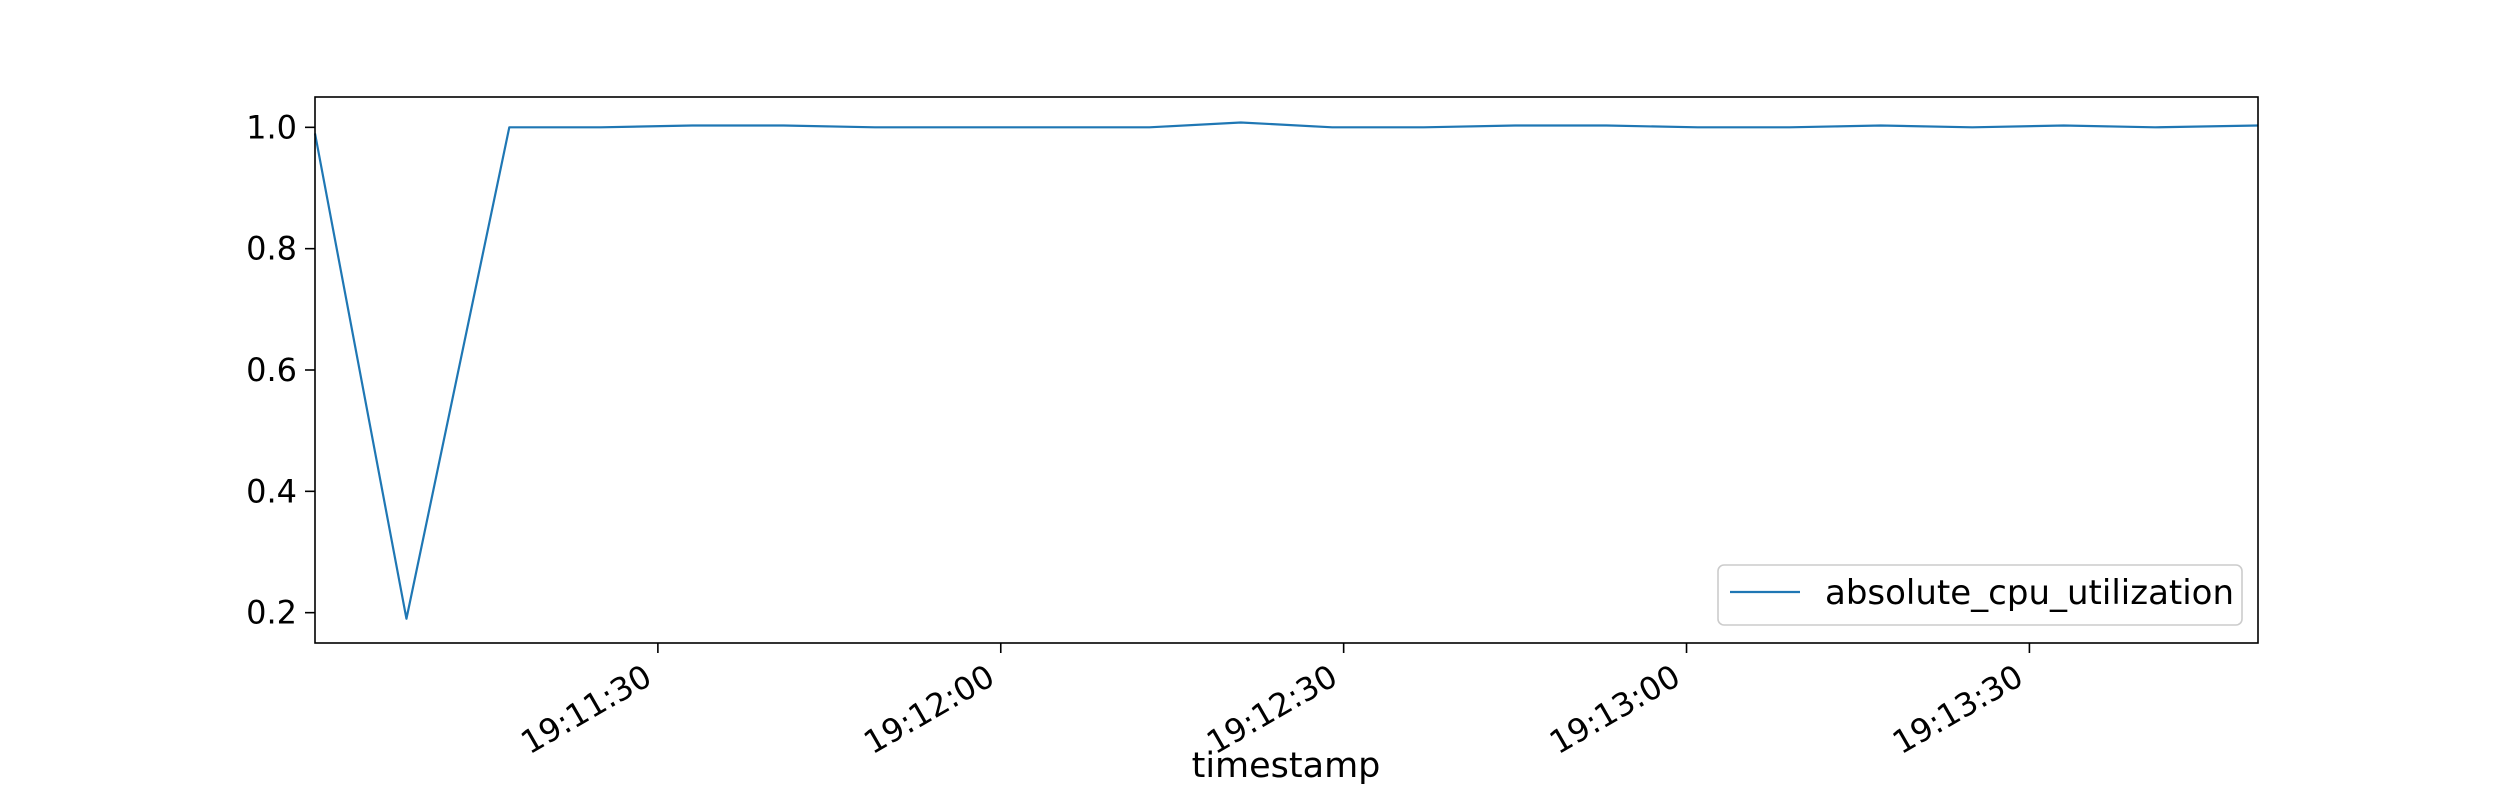  I want to click on x-axis: 19:11:30 19:12:00 19:12:30 19:13:00 19:13:30, so click(1272, 702).